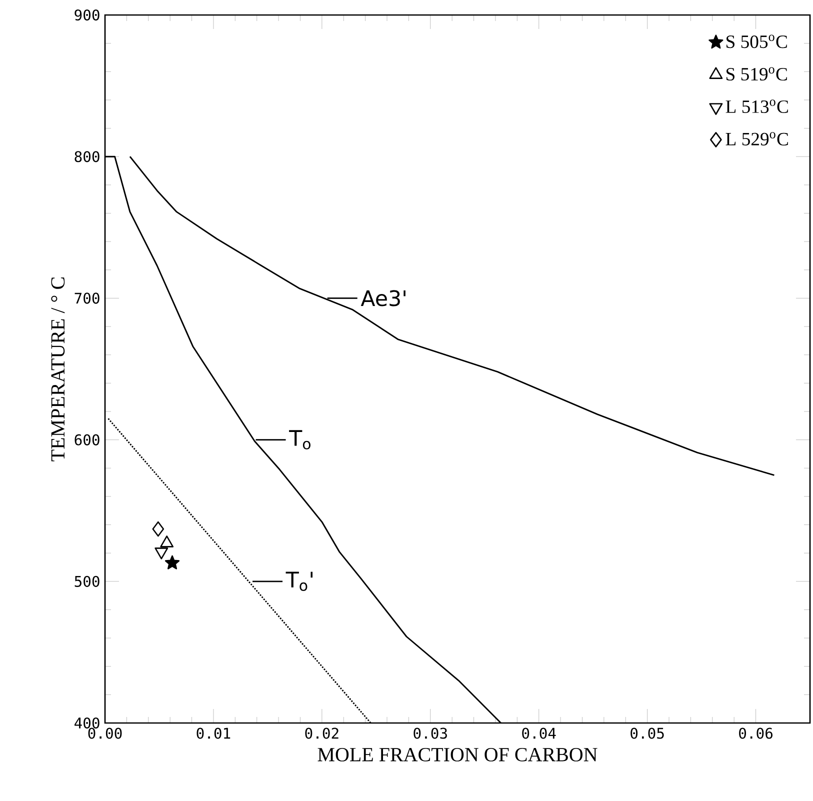  What do you see at coordinates (539, 733) in the screenshot?
I see `x-tick-label: 0.04` at bounding box center [539, 733].